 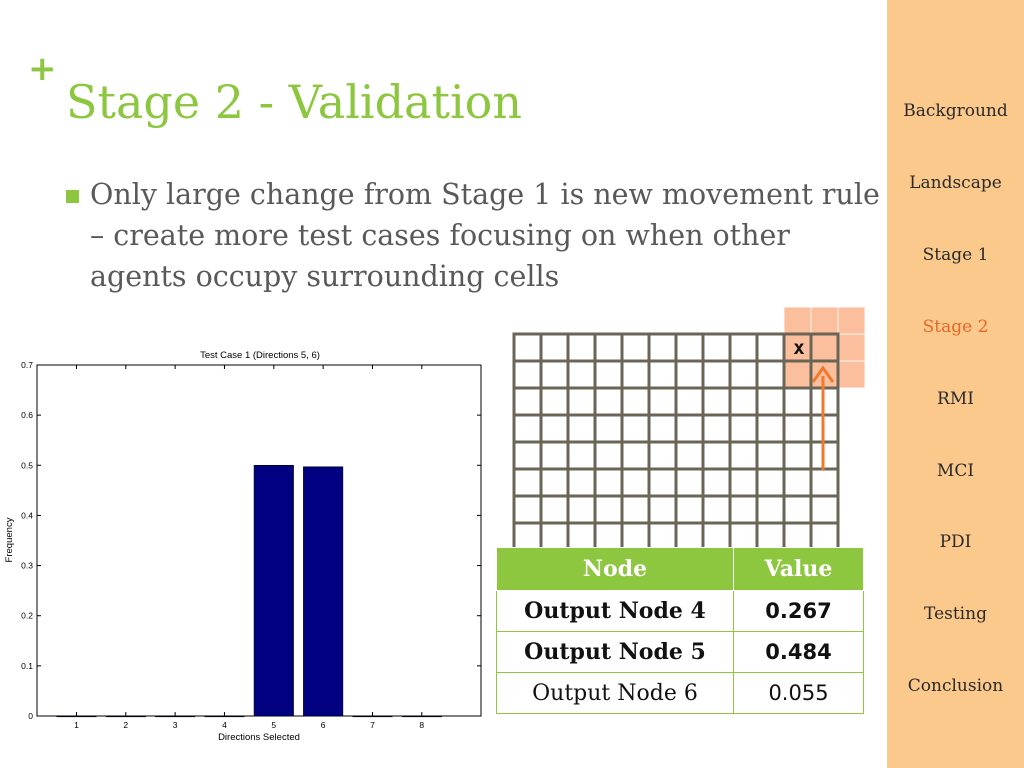 What do you see at coordinates (294, 102) in the screenshot?
I see `slide-title: Stage 2 - Validation` at bounding box center [294, 102].